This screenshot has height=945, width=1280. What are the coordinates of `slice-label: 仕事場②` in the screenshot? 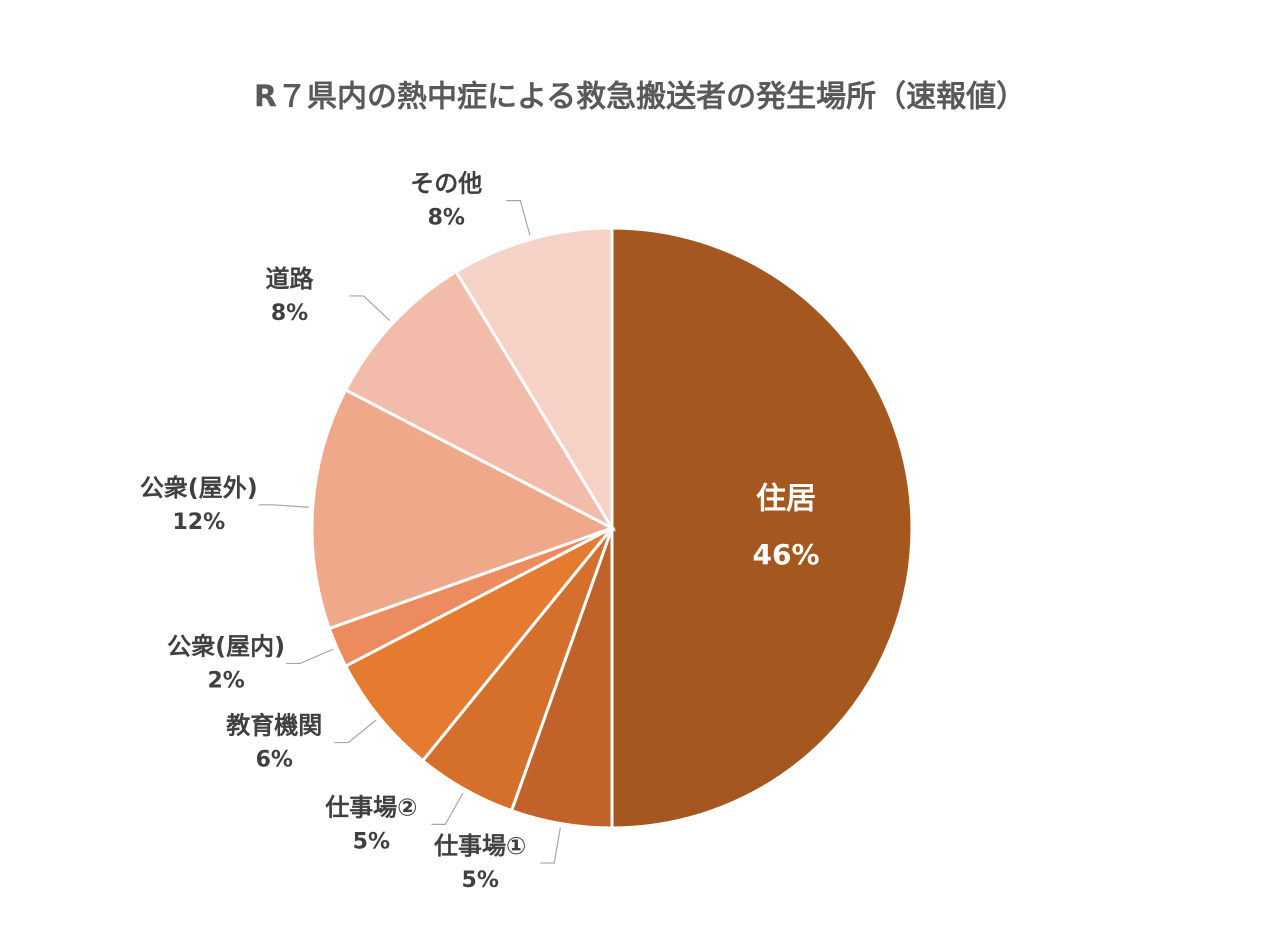 It's located at (370, 807).